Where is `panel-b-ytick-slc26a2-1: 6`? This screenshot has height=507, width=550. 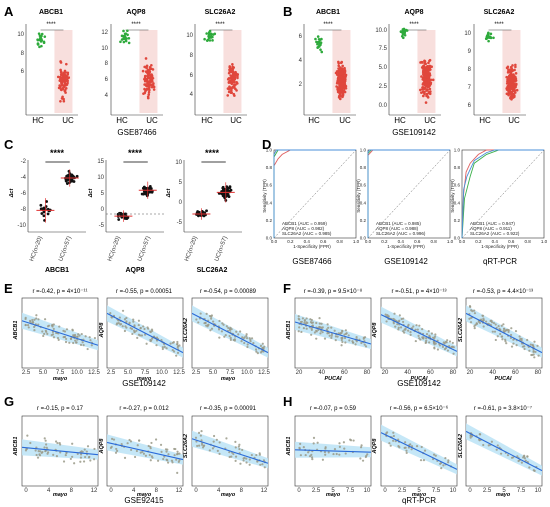
panel-b-ytick-slc26a2-1: 6 is located at coordinates (470, 106).